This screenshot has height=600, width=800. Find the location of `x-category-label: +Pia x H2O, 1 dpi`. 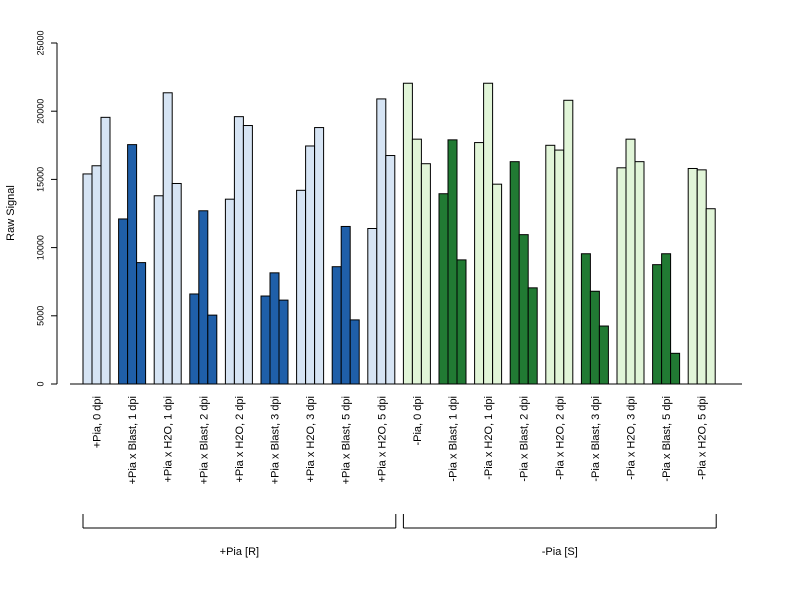

x-category-label: +Pia x H2O, 1 dpi is located at coordinates (169, 439).